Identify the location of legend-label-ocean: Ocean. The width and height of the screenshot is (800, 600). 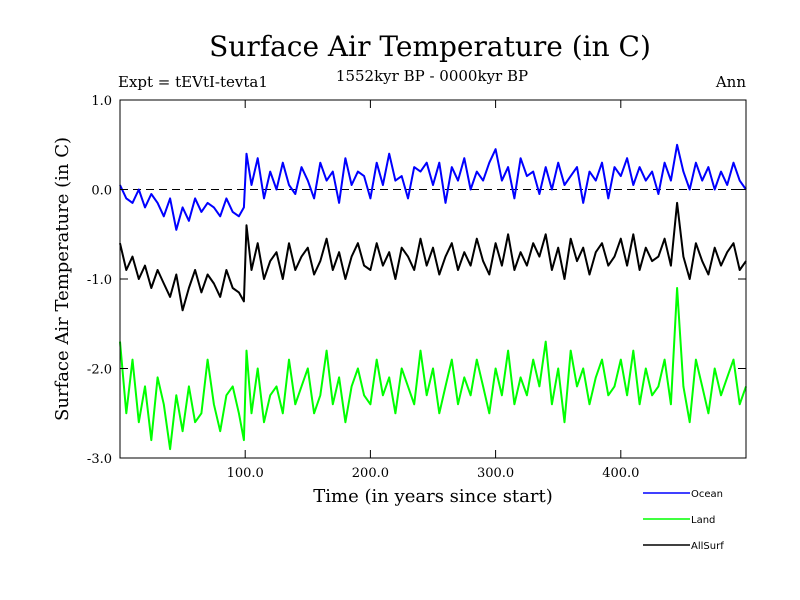
(707, 494).